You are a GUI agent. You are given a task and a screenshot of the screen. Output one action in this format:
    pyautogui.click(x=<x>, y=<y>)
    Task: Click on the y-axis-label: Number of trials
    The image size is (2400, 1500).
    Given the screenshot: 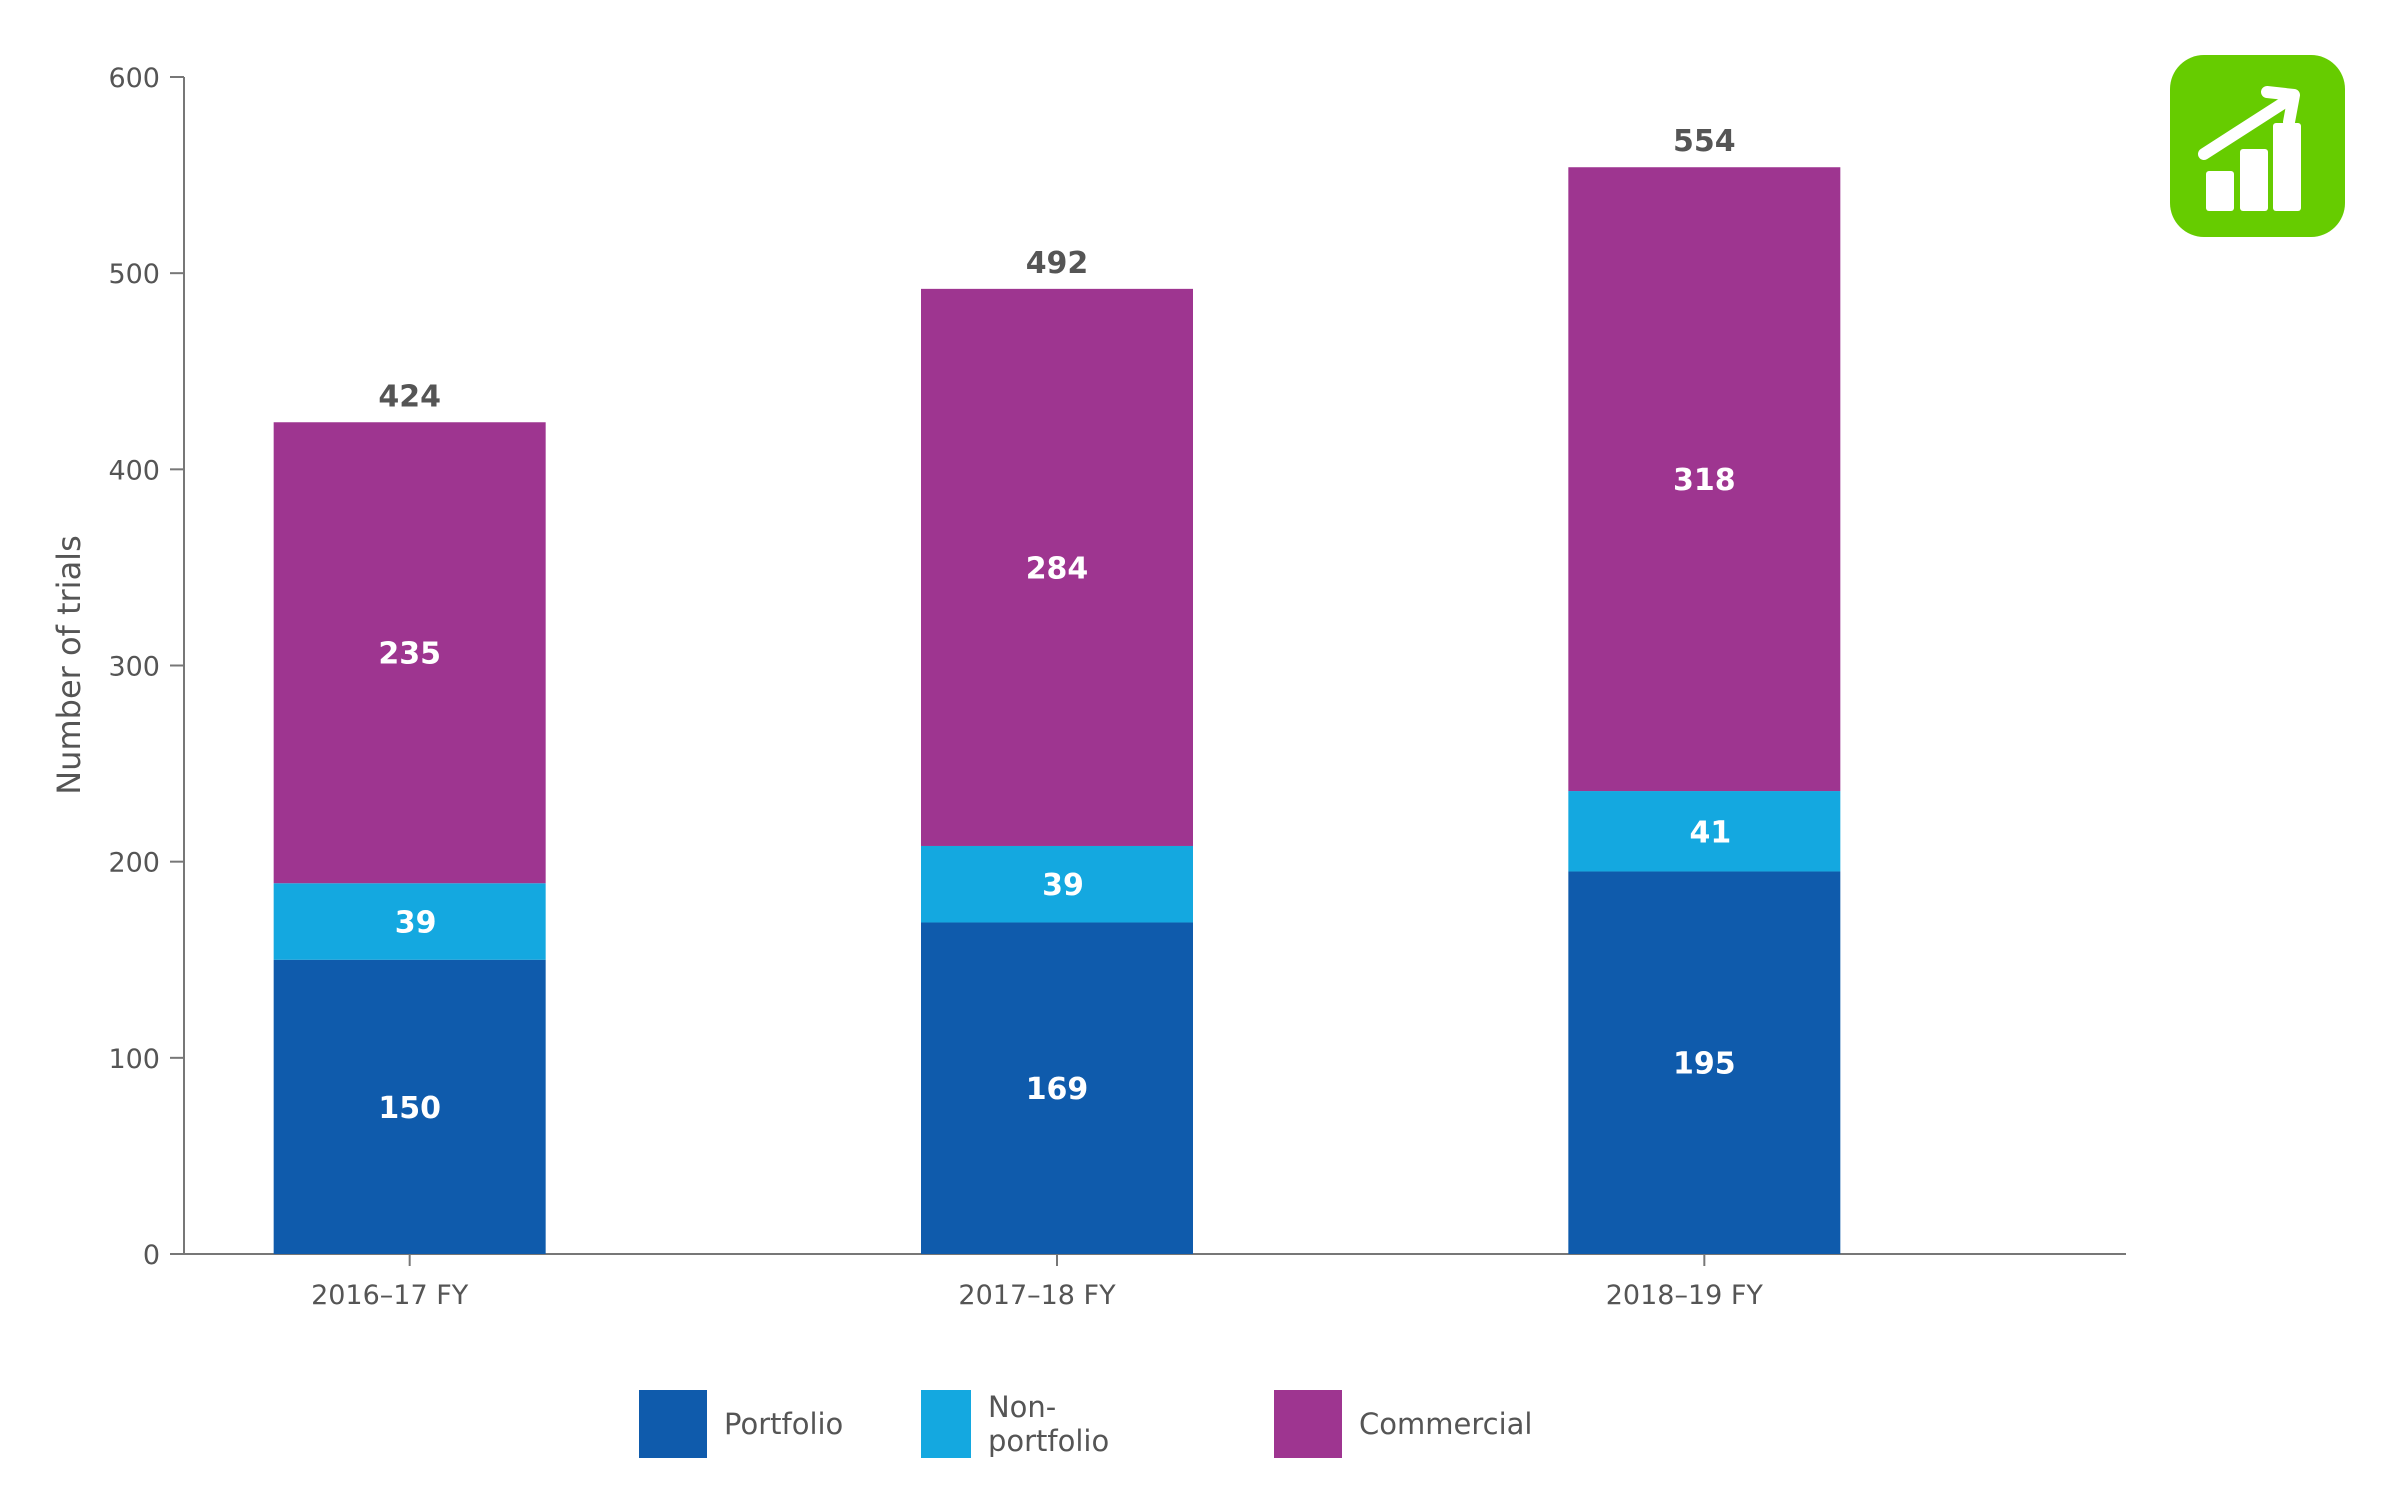 What is the action you would take?
    pyautogui.click(x=69, y=665)
    